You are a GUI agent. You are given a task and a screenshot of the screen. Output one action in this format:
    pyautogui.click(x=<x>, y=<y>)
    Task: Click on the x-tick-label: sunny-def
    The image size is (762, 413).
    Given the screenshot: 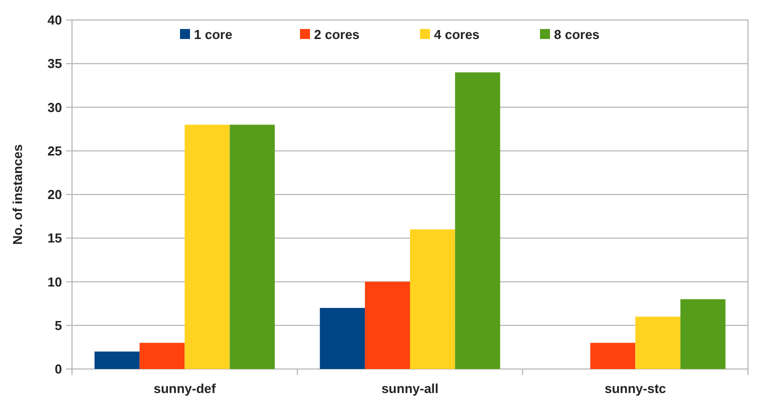 What is the action you would take?
    pyautogui.click(x=185, y=388)
    